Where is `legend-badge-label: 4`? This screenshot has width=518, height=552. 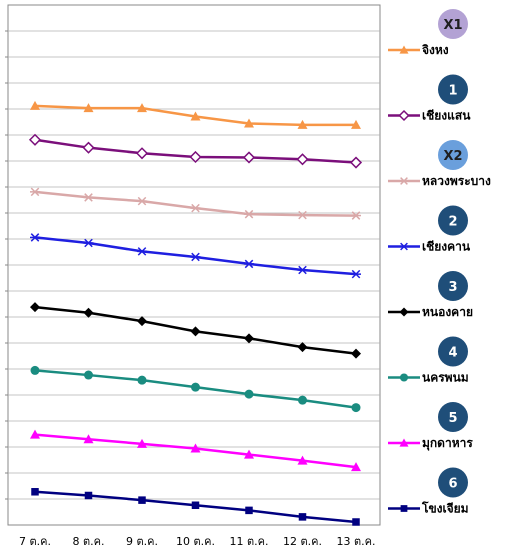
legend-badge-label: 4 is located at coordinates (452, 353).